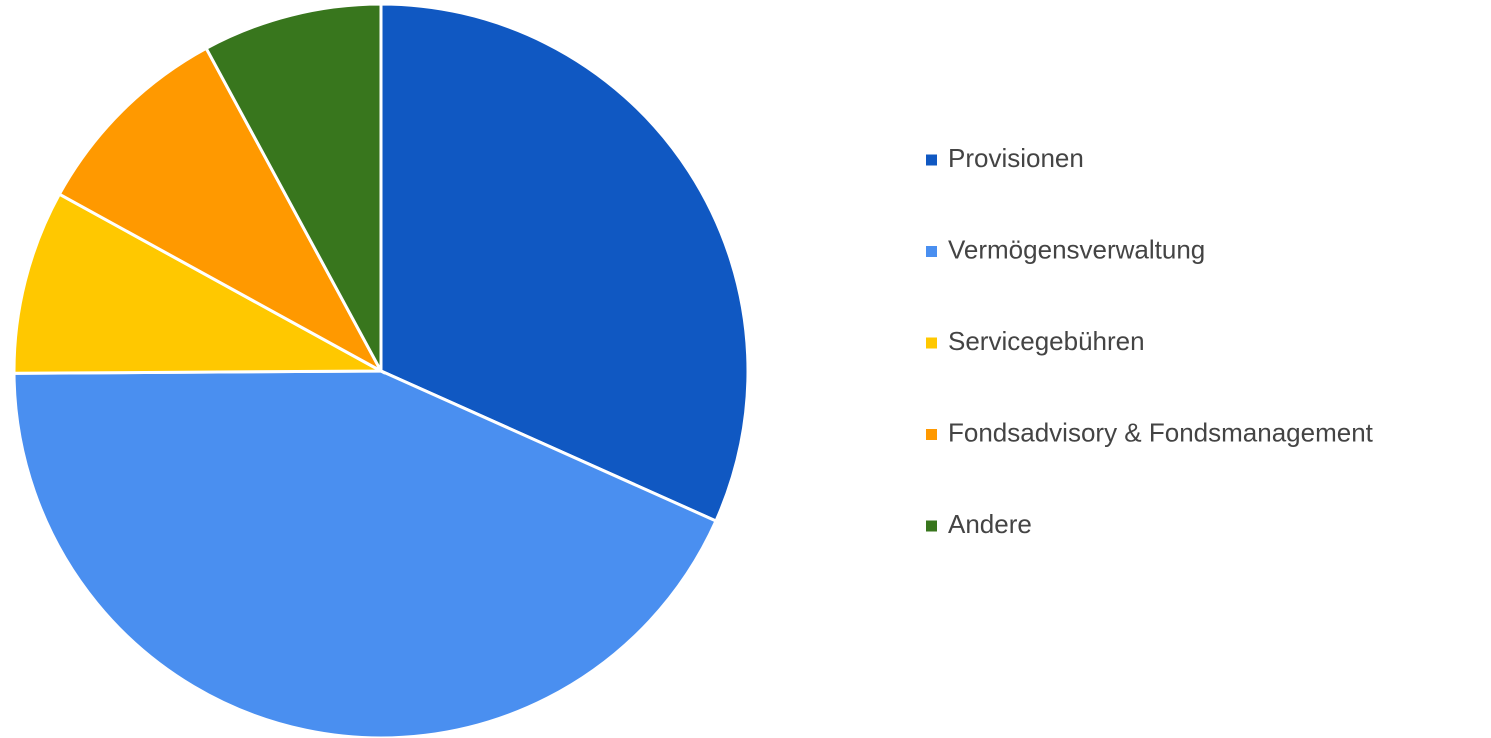 Image resolution: width=1491 pixels, height=738 pixels. Describe the element at coordinates (990, 524) in the screenshot. I see `legend-label: Andere` at that location.